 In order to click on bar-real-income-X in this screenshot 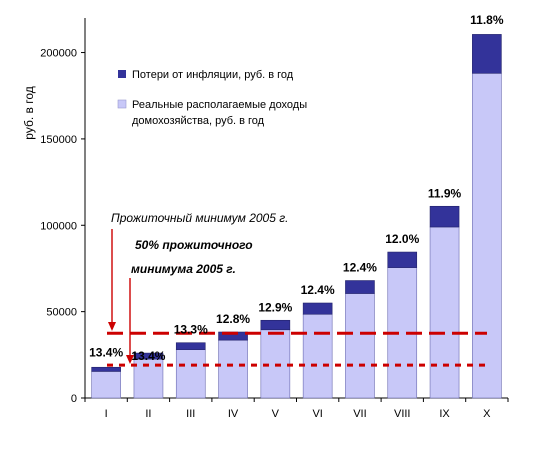, I will do `click(487, 235)`.